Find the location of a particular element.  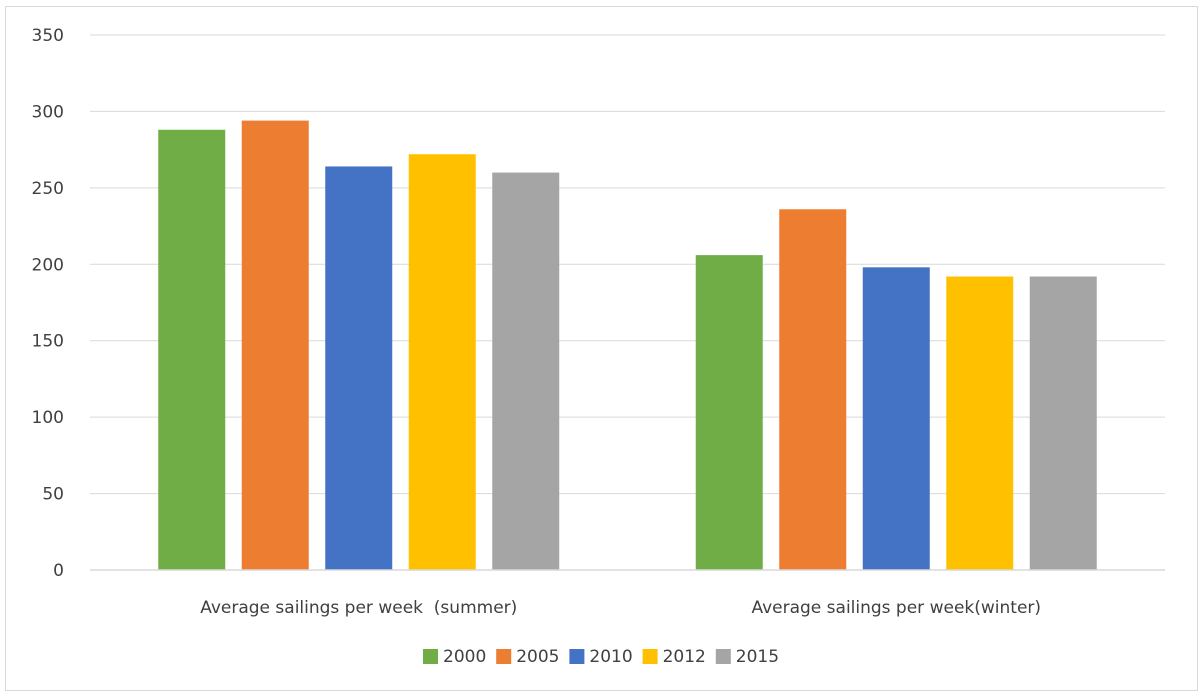

bar-2005-winter is located at coordinates (813, 389).